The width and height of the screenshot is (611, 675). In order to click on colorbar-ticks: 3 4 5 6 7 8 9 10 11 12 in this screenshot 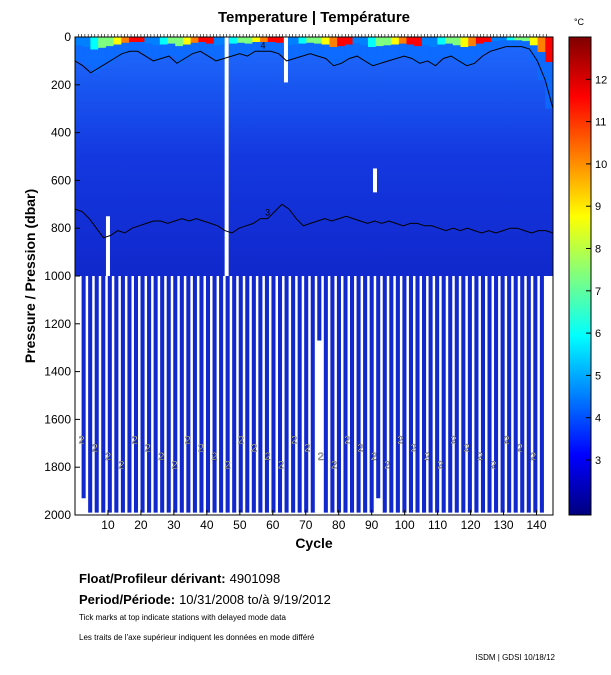, I will do `click(596, 270)`.